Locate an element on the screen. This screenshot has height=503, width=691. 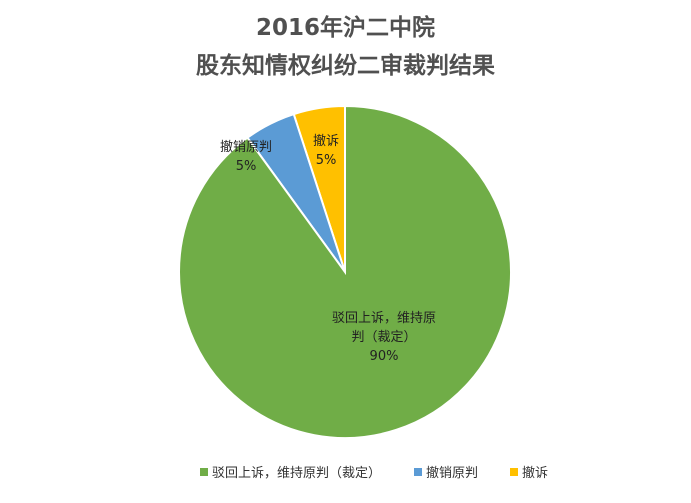
data-labels: 驳回上诉，维持原判（裁定） 90% 撤销原判 5% 撤诉 5% is located at coordinates (328, 248).